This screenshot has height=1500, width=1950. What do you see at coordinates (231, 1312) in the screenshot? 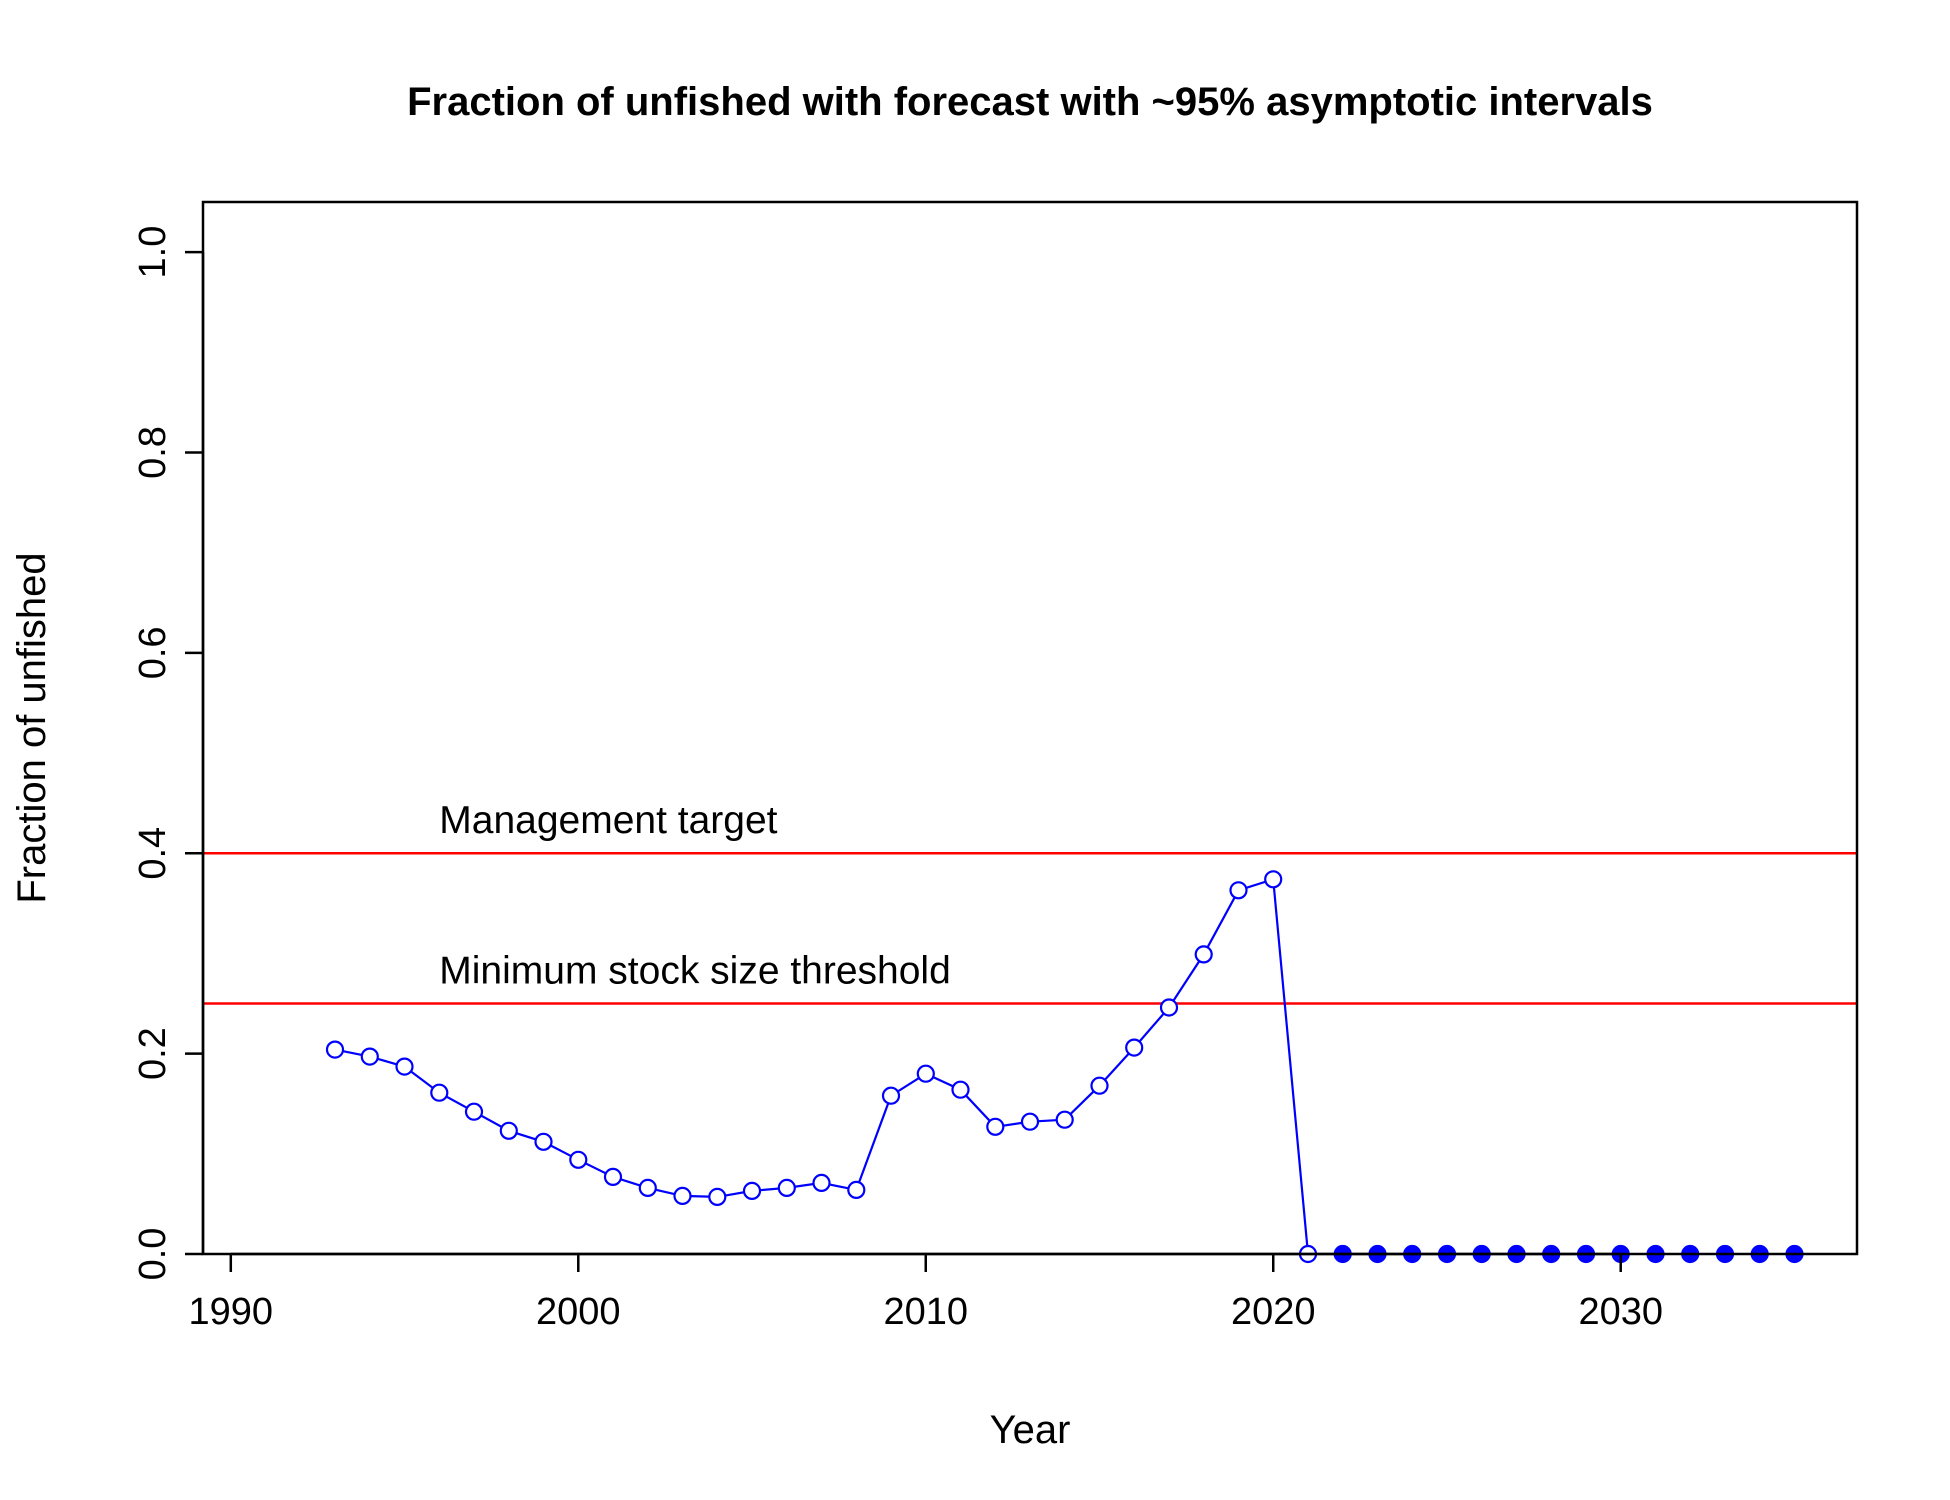
I see `x-tick-label-0: 1990` at bounding box center [231, 1312].